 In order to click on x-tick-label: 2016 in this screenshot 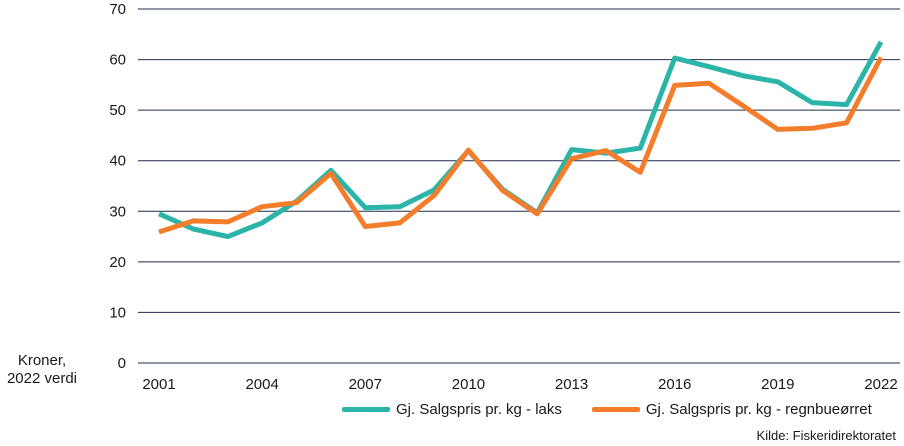, I will do `click(674, 384)`.